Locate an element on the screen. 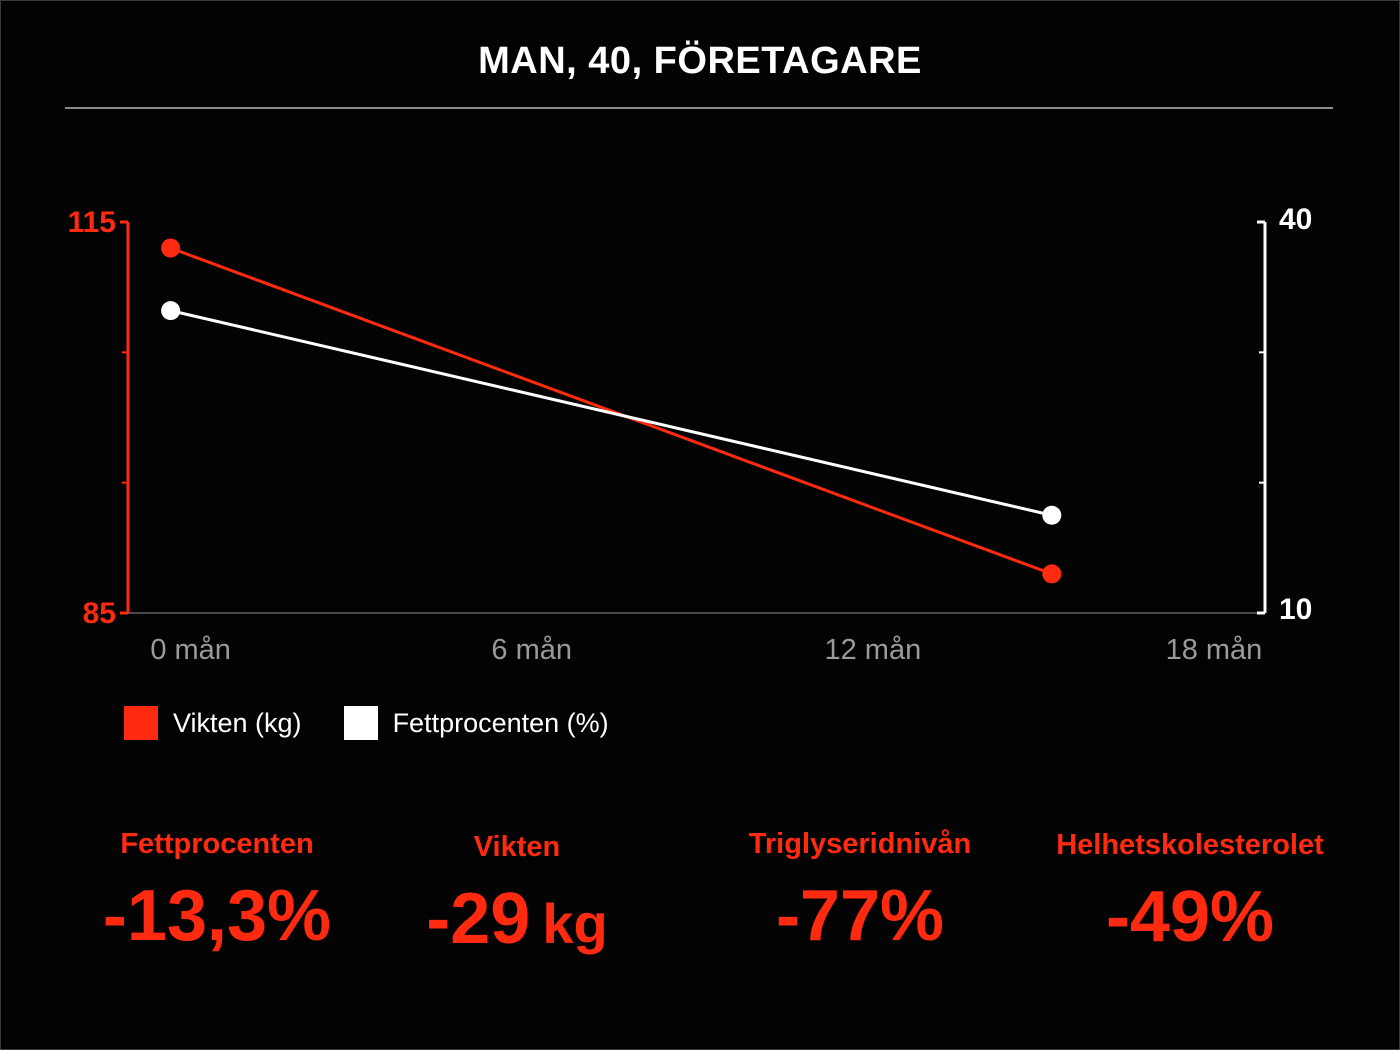 This screenshot has width=1400, height=1050. stat-value: -77% is located at coordinates (860, 916).